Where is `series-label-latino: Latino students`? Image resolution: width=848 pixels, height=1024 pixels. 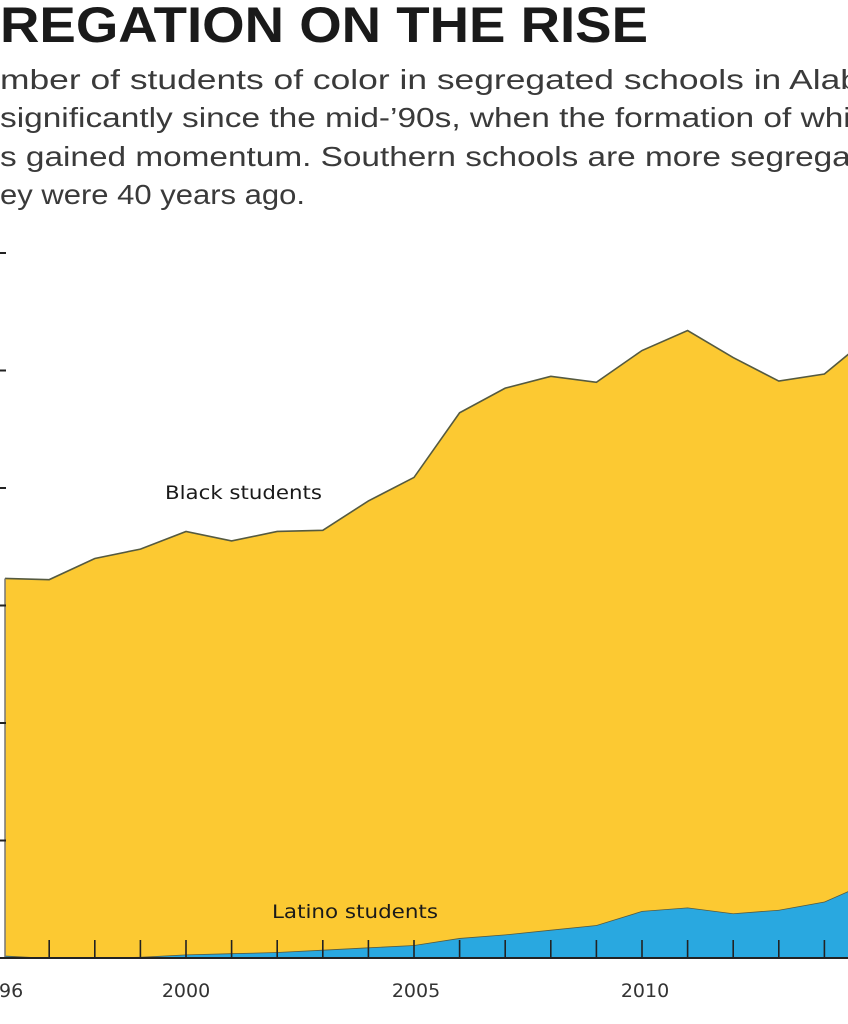
series-label-latino: Latino students is located at coordinates (355, 912).